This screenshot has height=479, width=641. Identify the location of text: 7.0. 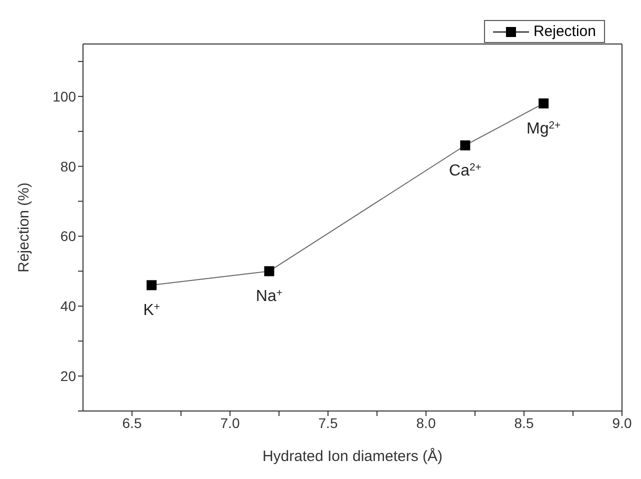
(230, 422).